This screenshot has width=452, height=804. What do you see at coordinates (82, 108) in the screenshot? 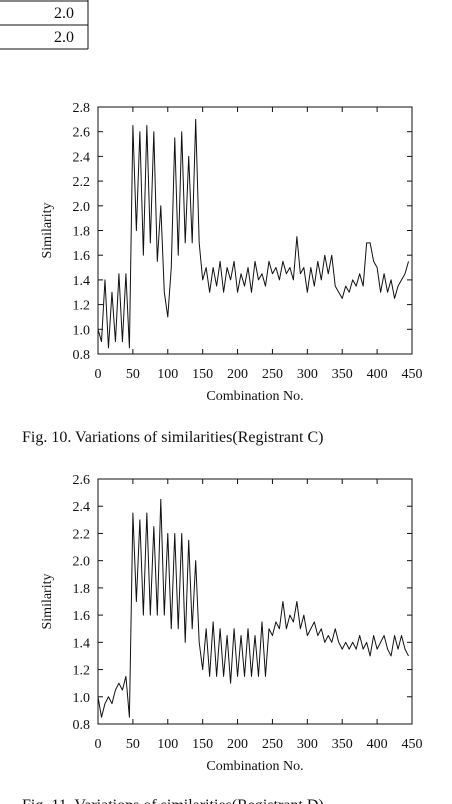
I see `y-tick-label: 2.8` at bounding box center [82, 108].